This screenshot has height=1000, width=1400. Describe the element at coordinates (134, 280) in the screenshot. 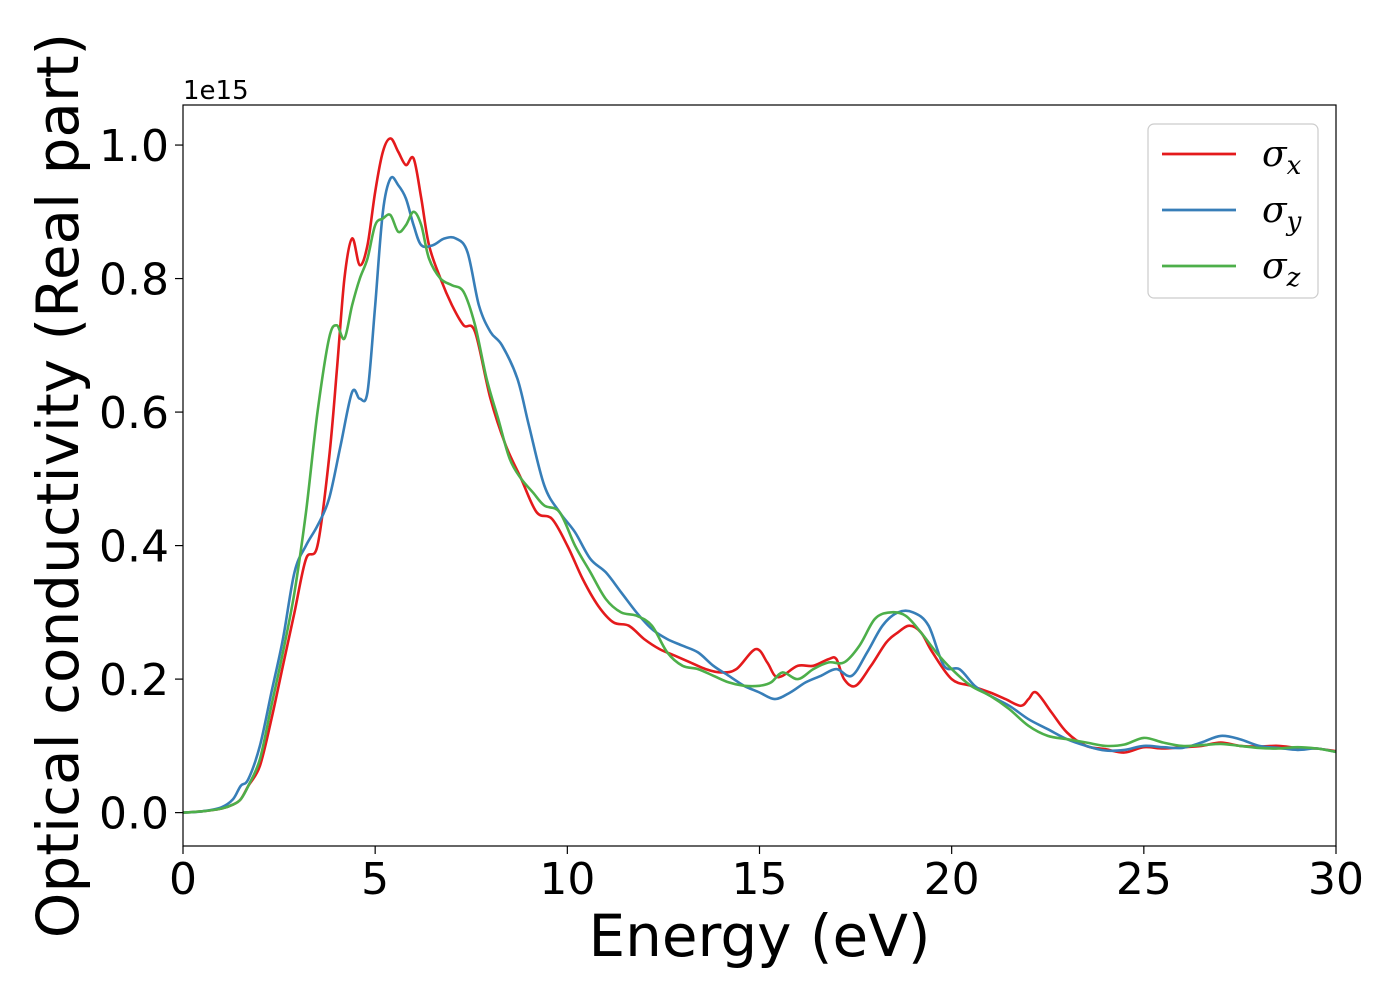

I see `y-tick-label: 0.8` at that location.